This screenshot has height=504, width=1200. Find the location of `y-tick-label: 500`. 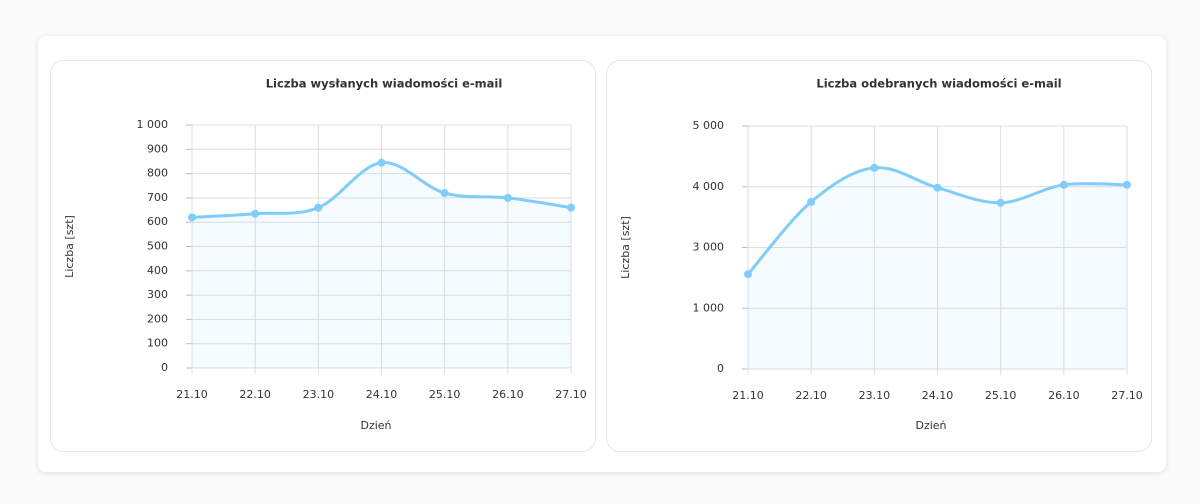

y-tick-label: 500 is located at coordinates (157, 246).